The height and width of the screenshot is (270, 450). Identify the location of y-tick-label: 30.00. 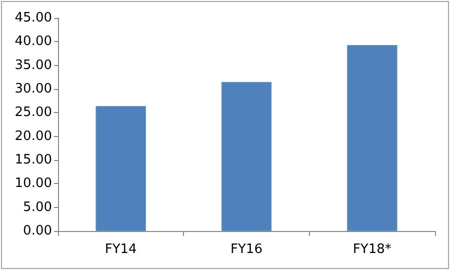
(33, 89).